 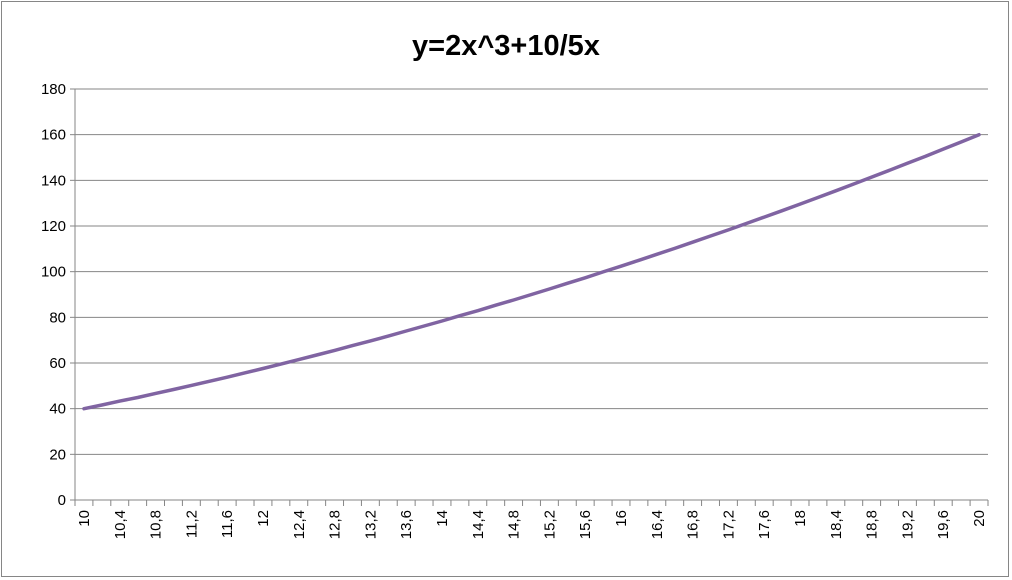 What do you see at coordinates (191, 524) in the screenshot?
I see `x-tick-label: 11,2` at bounding box center [191, 524].